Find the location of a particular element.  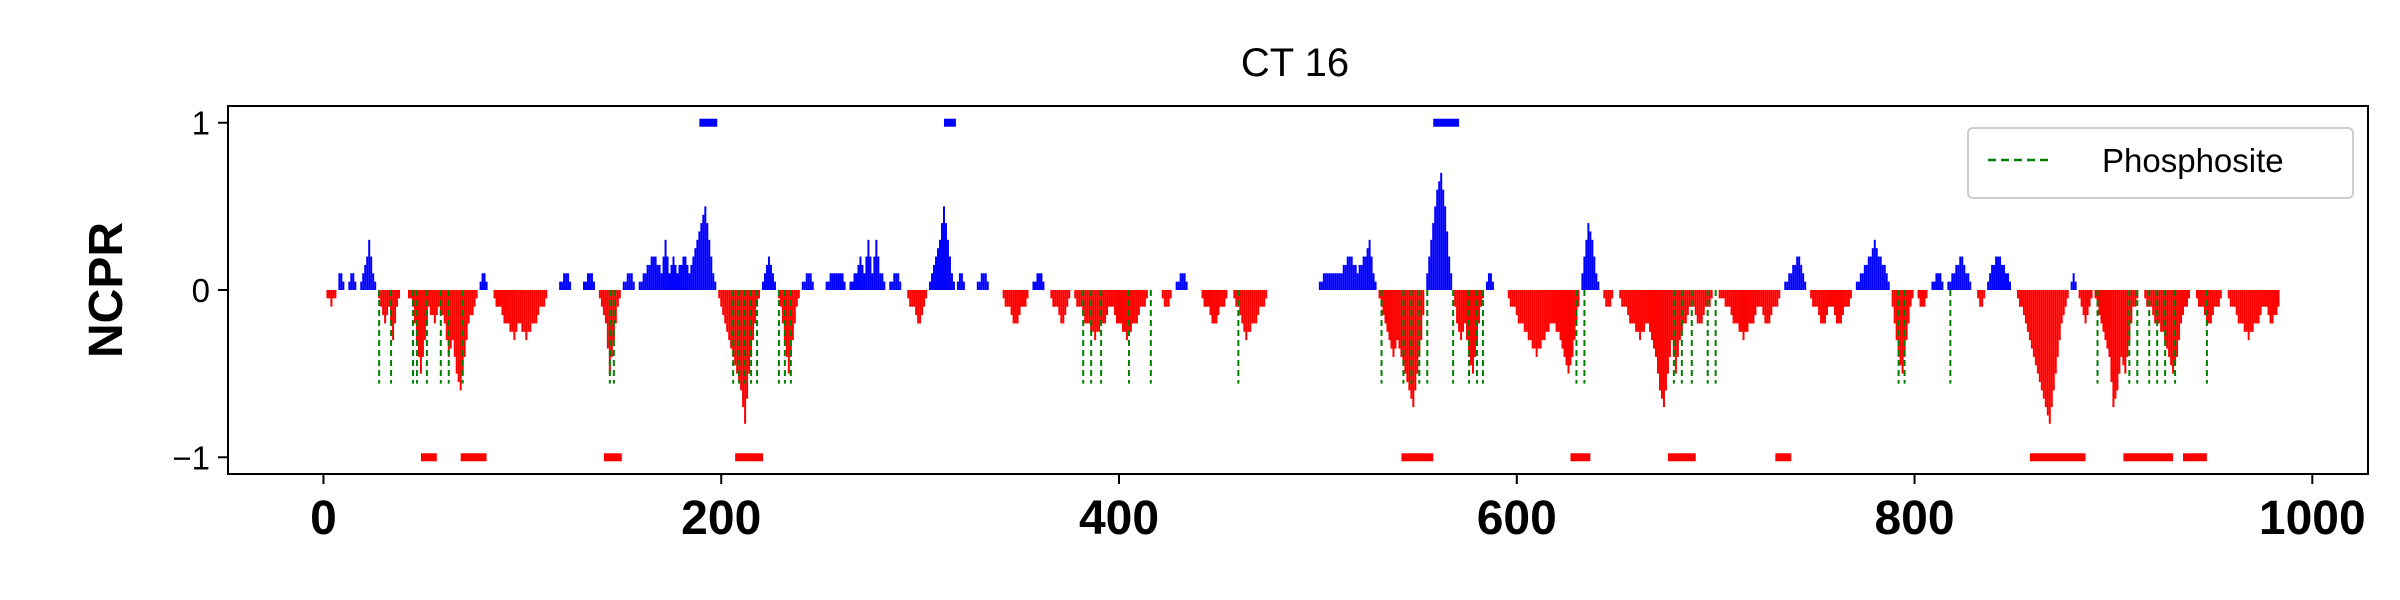

y-tick-label: 1 is located at coordinates (201, 123).